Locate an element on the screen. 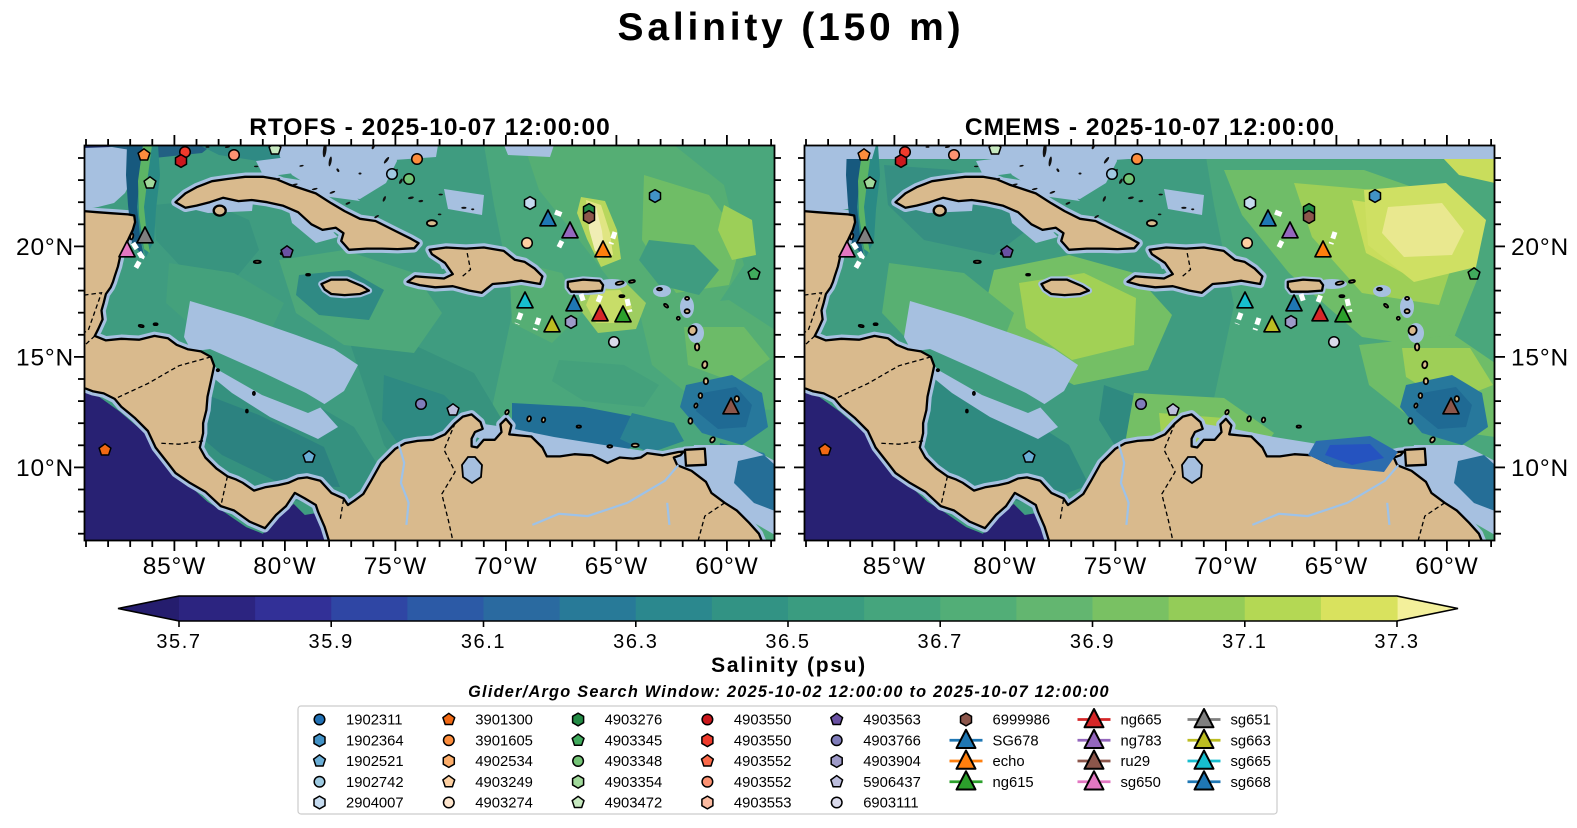  svg-text: 4903276 is located at coordinates (634, 721).